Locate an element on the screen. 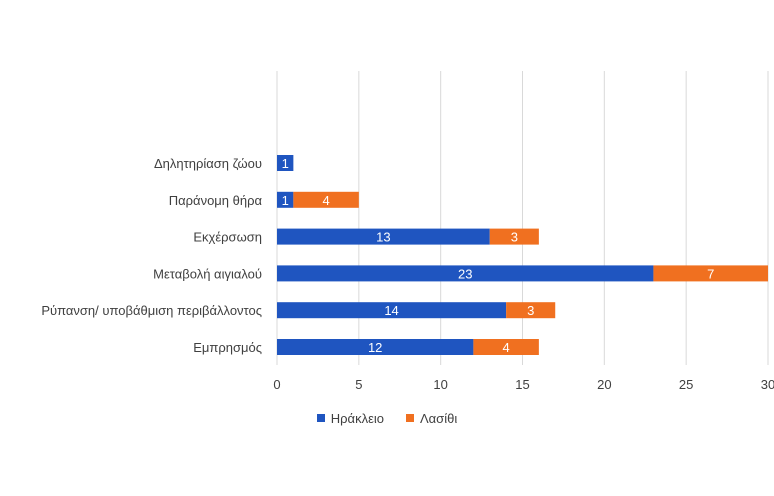  legend-label-lasithi: Λασίθι is located at coordinates (438, 418).